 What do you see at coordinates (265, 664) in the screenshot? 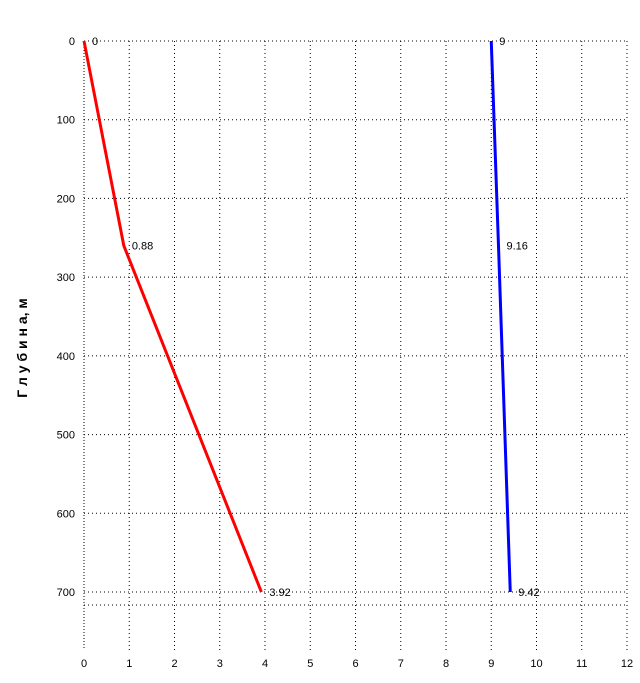
I see `x-tick-4: 4` at bounding box center [265, 664].